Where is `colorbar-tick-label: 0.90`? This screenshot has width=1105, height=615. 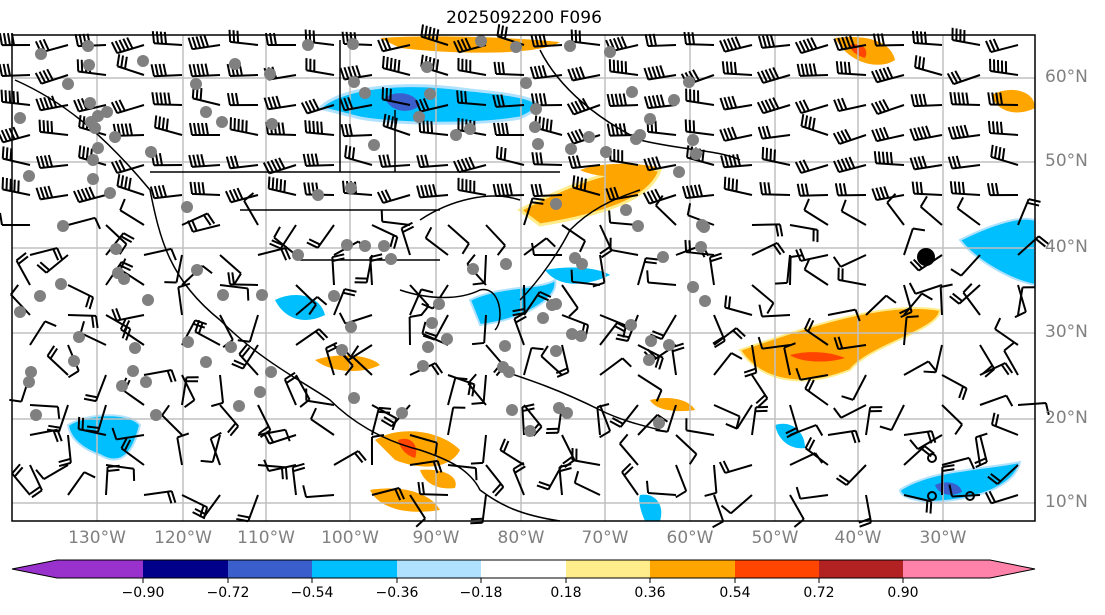
colorbar-tick-label: 0.90 is located at coordinates (903, 593).